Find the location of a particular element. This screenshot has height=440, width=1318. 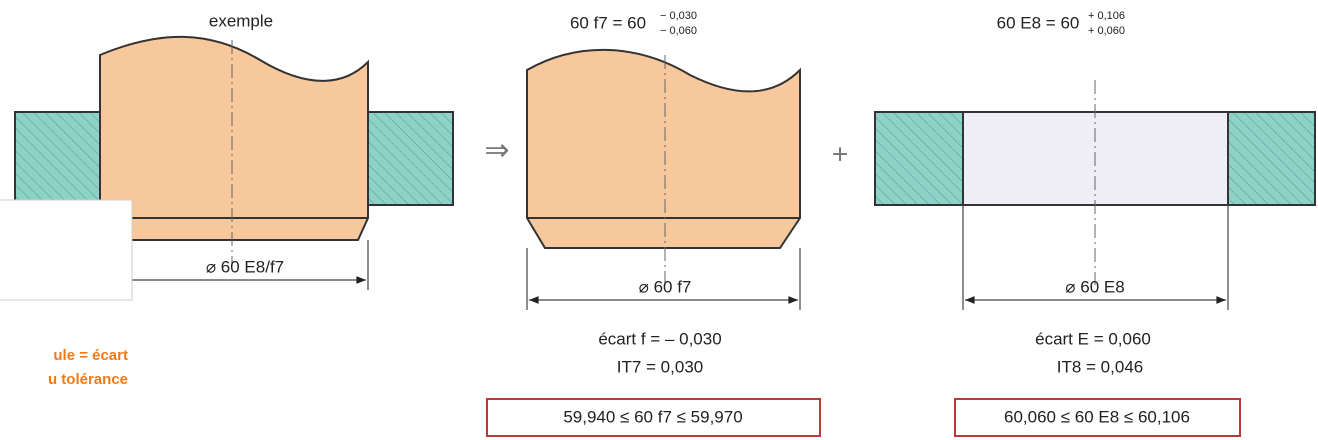

range: 59,940 ≤ 60 f7 ≤ 59,970 is located at coordinates (652, 416).